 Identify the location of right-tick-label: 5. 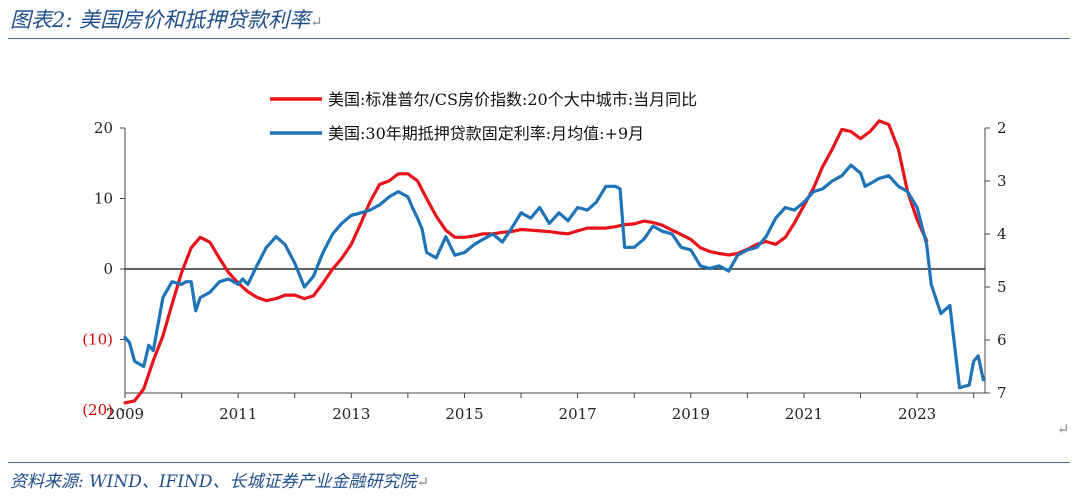
(1002, 287).